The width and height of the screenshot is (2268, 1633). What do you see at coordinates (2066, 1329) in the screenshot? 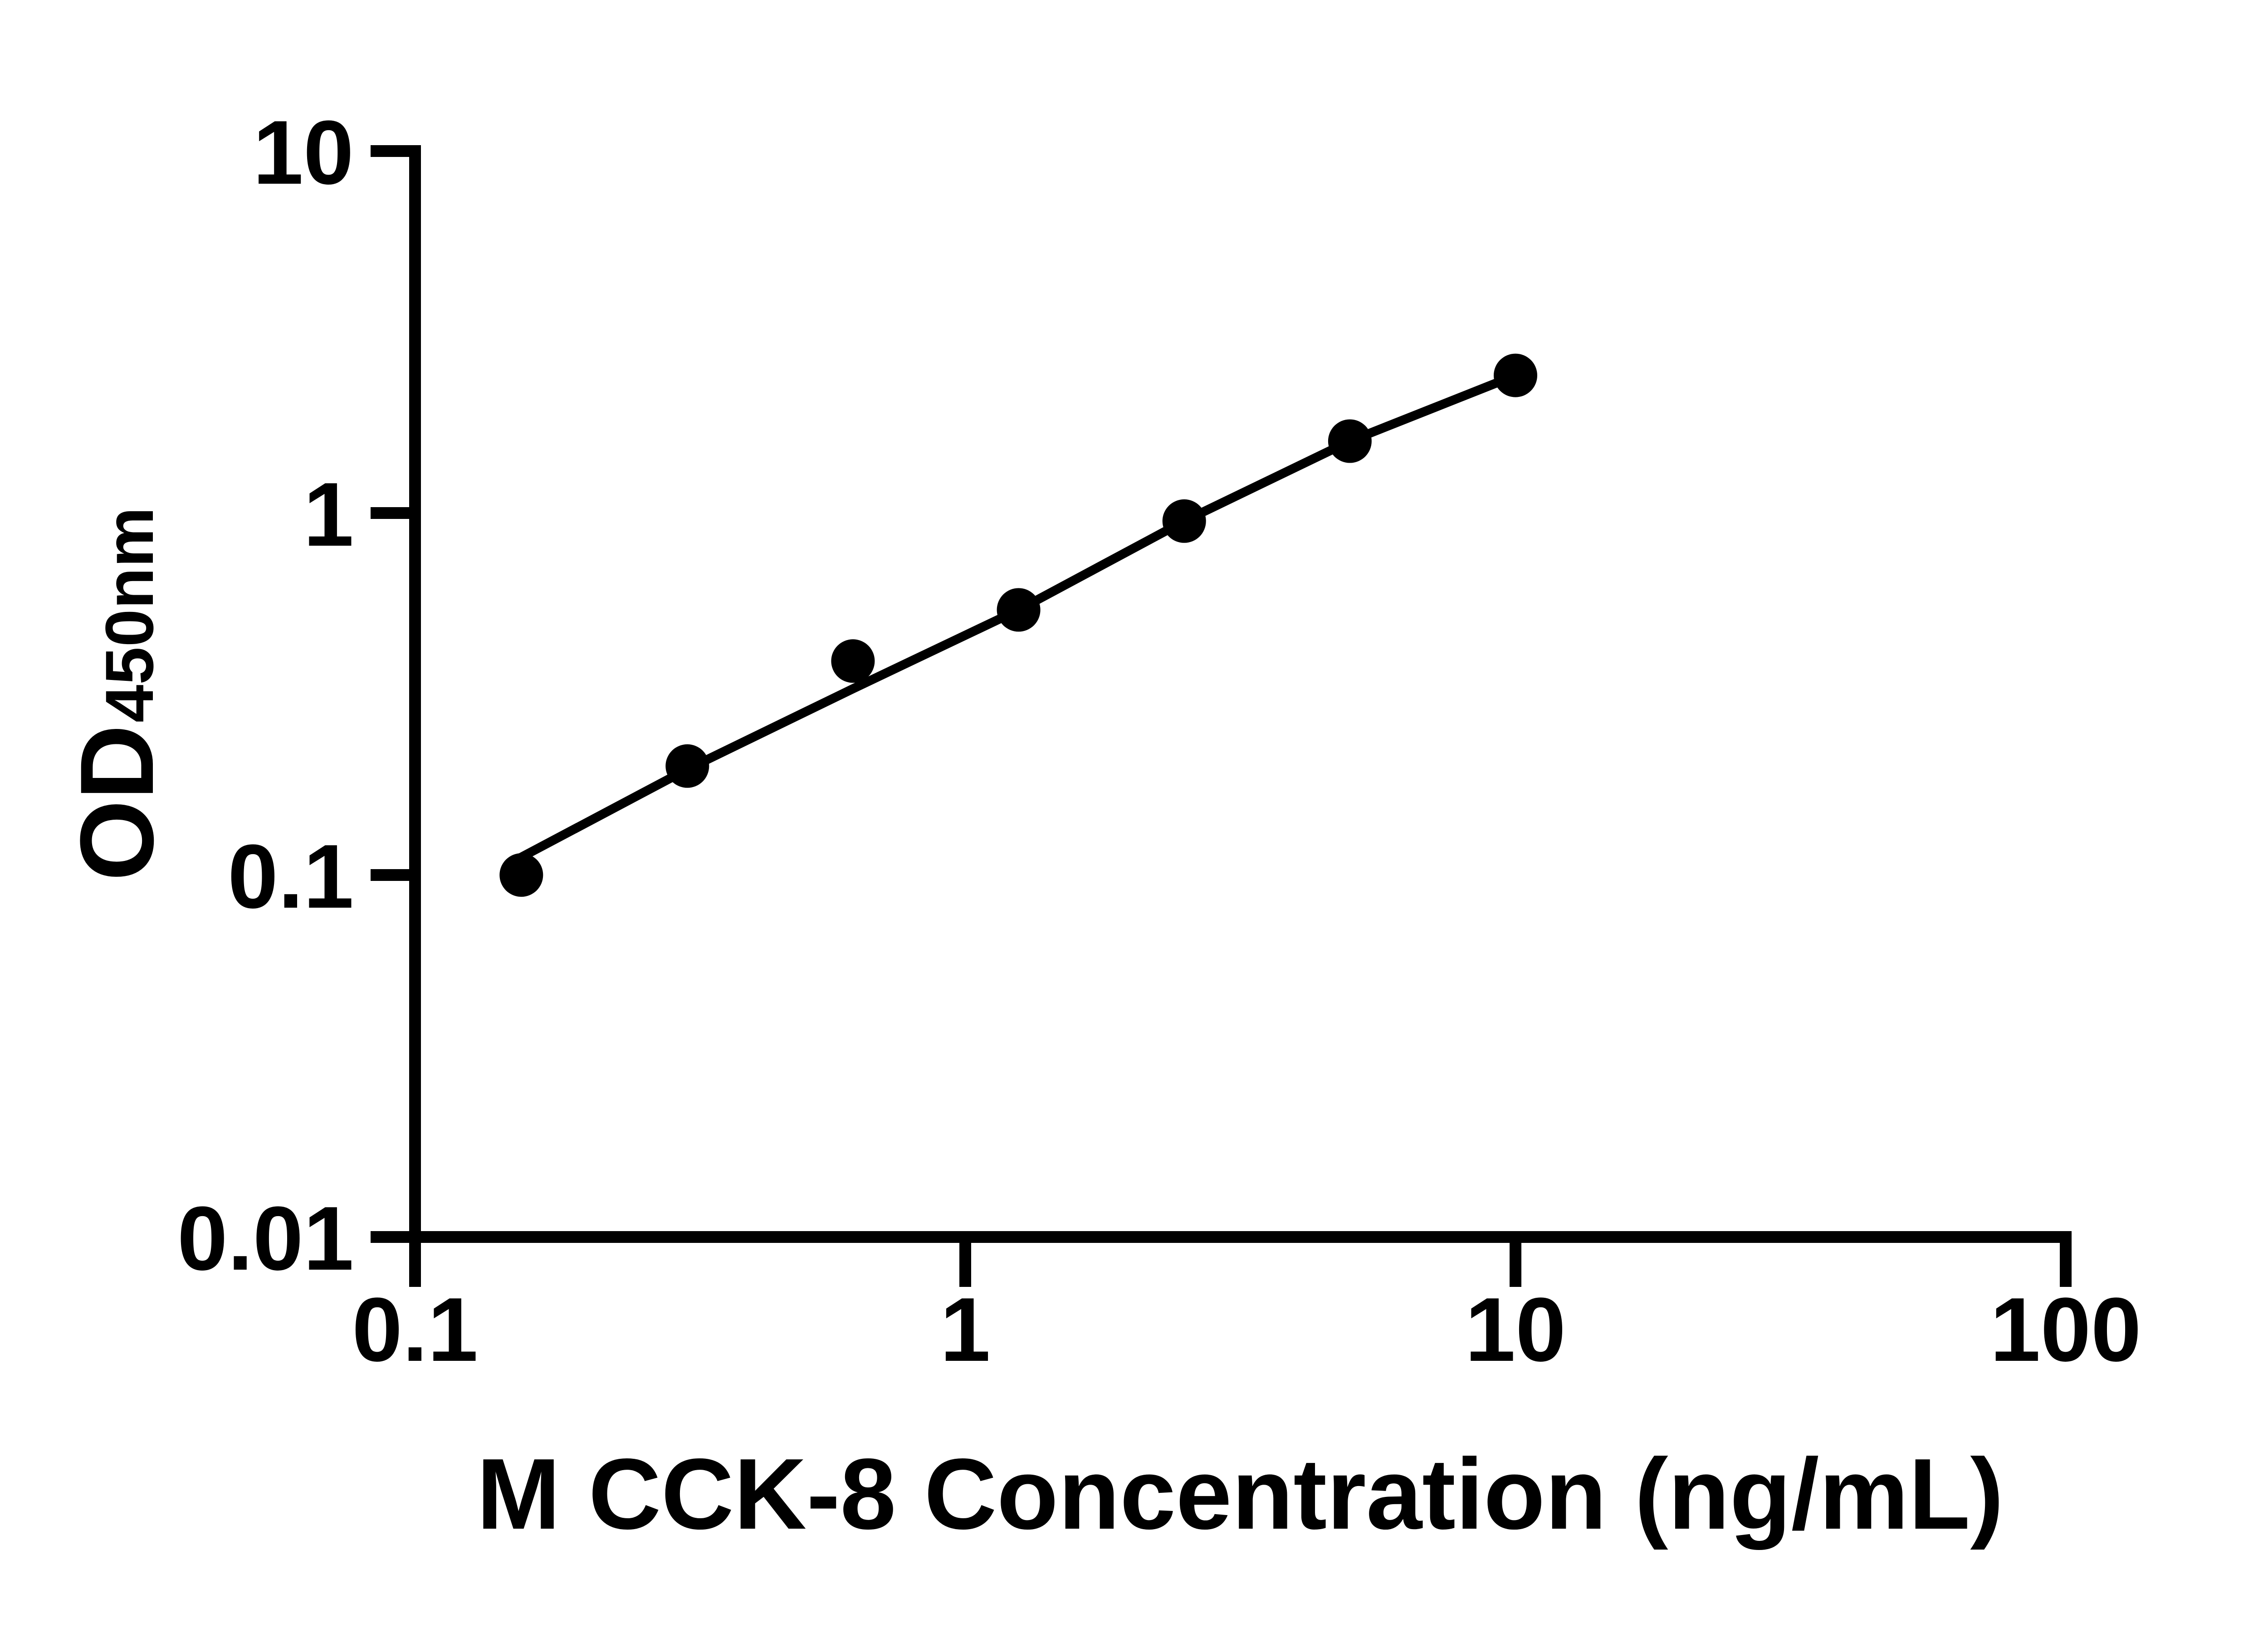
I see `x-axis-tick-label: 100` at bounding box center [2066, 1329].